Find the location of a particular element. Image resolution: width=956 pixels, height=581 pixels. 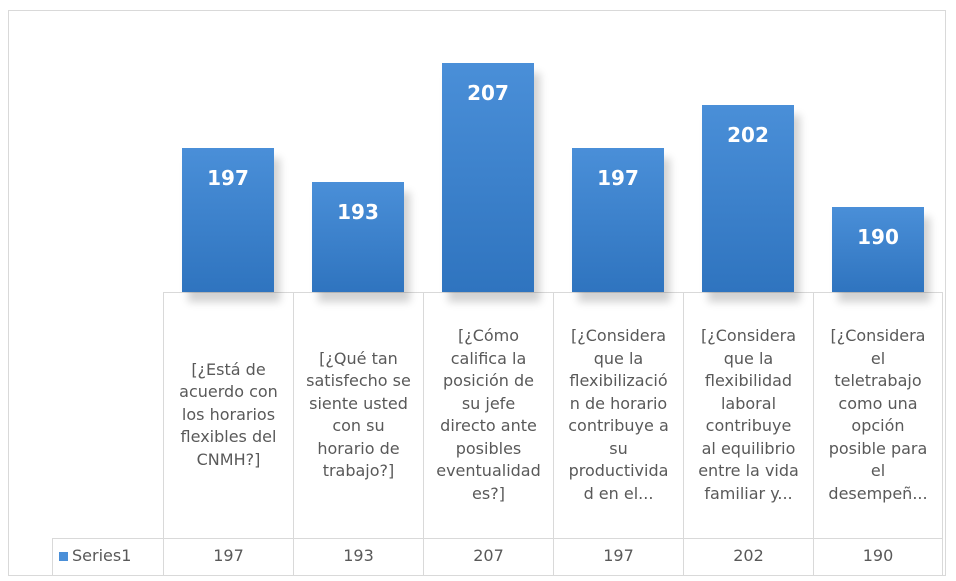

table-value: 202 is located at coordinates (748, 556).